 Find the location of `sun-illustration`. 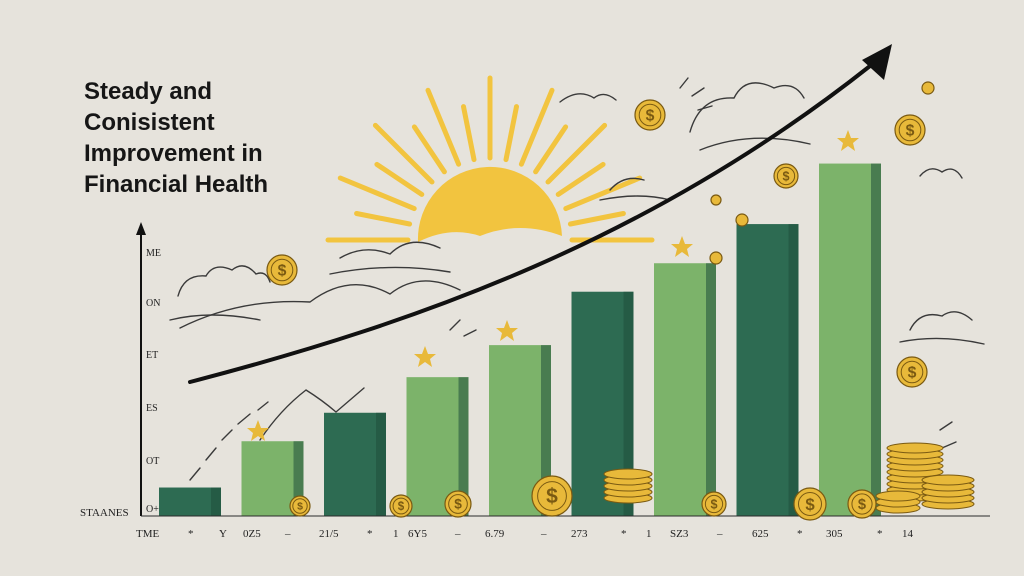

sun-illustration is located at coordinates (490, 159).